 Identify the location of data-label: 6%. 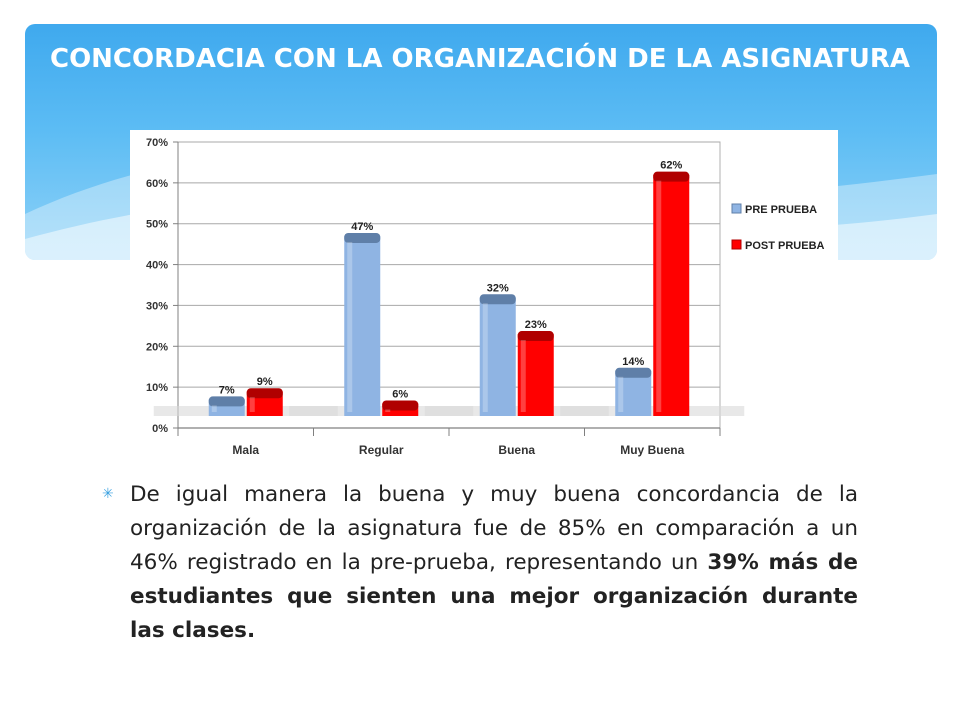
(400, 394).